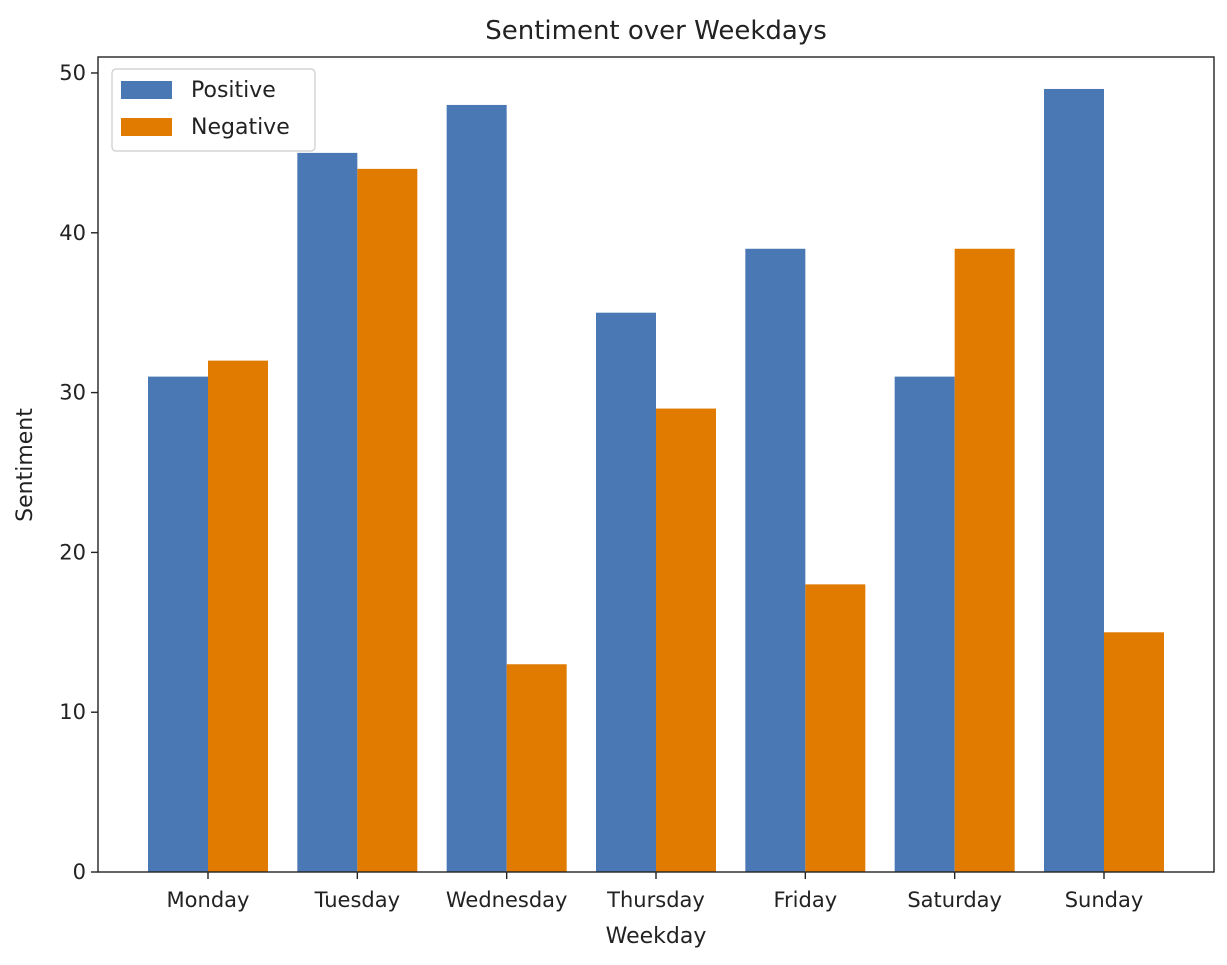  What do you see at coordinates (72, 233) in the screenshot?
I see `y-tick-label: 40` at bounding box center [72, 233].